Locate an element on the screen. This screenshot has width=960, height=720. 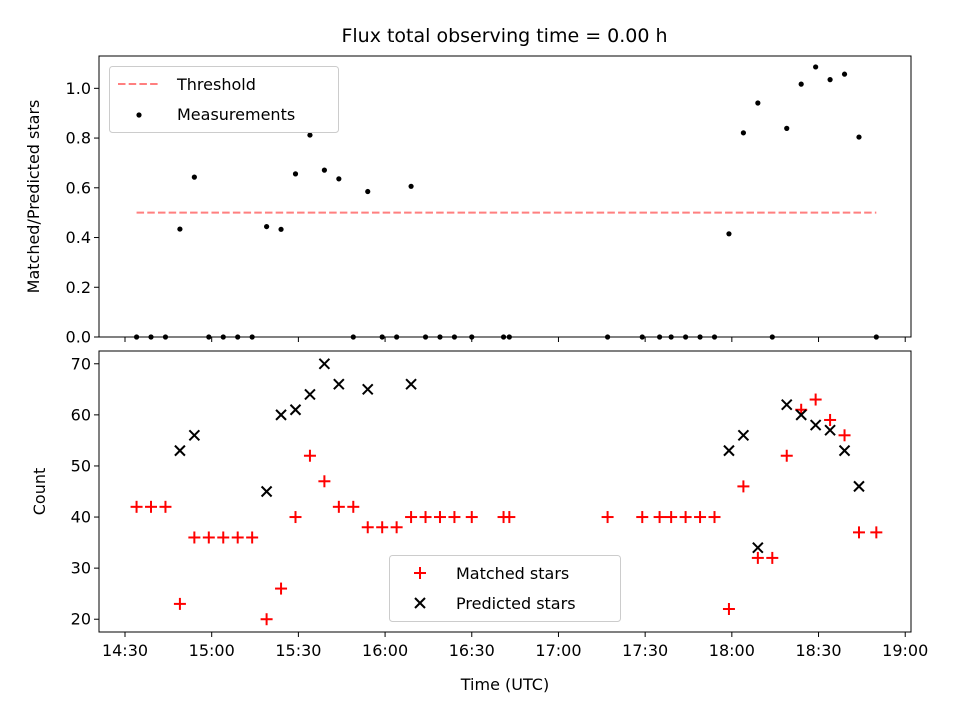
x-tick-label: 18:30 is located at coordinates (818, 650).